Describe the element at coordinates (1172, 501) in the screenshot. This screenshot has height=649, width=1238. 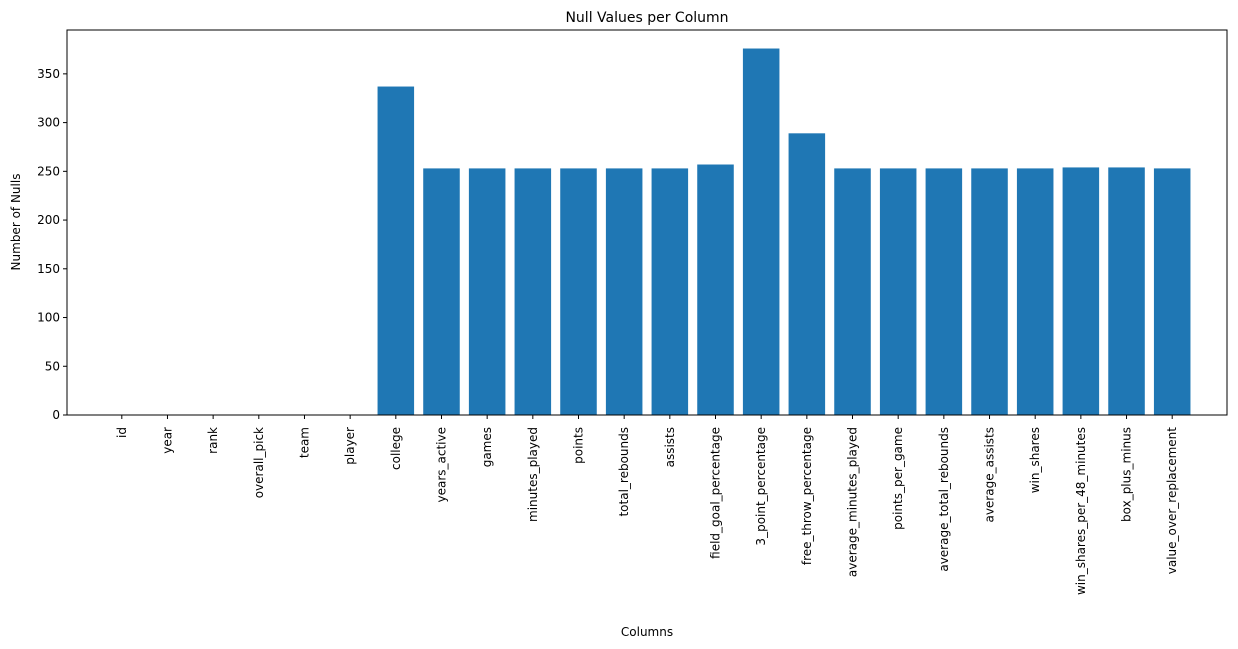
I see `x-tick-label-value_over_replacement: value_over_replacement` at that location.